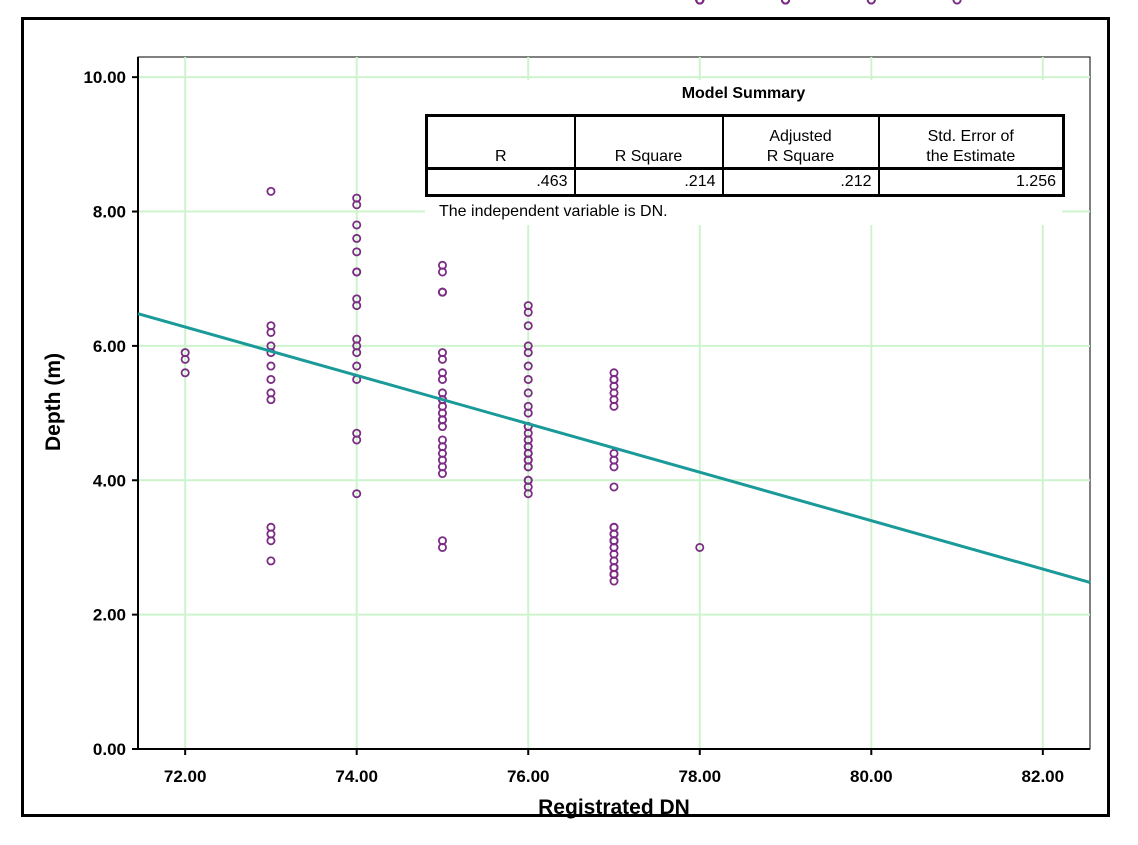  Describe the element at coordinates (104, 77) in the screenshot. I see `y-tick-label: 10.00` at that location.